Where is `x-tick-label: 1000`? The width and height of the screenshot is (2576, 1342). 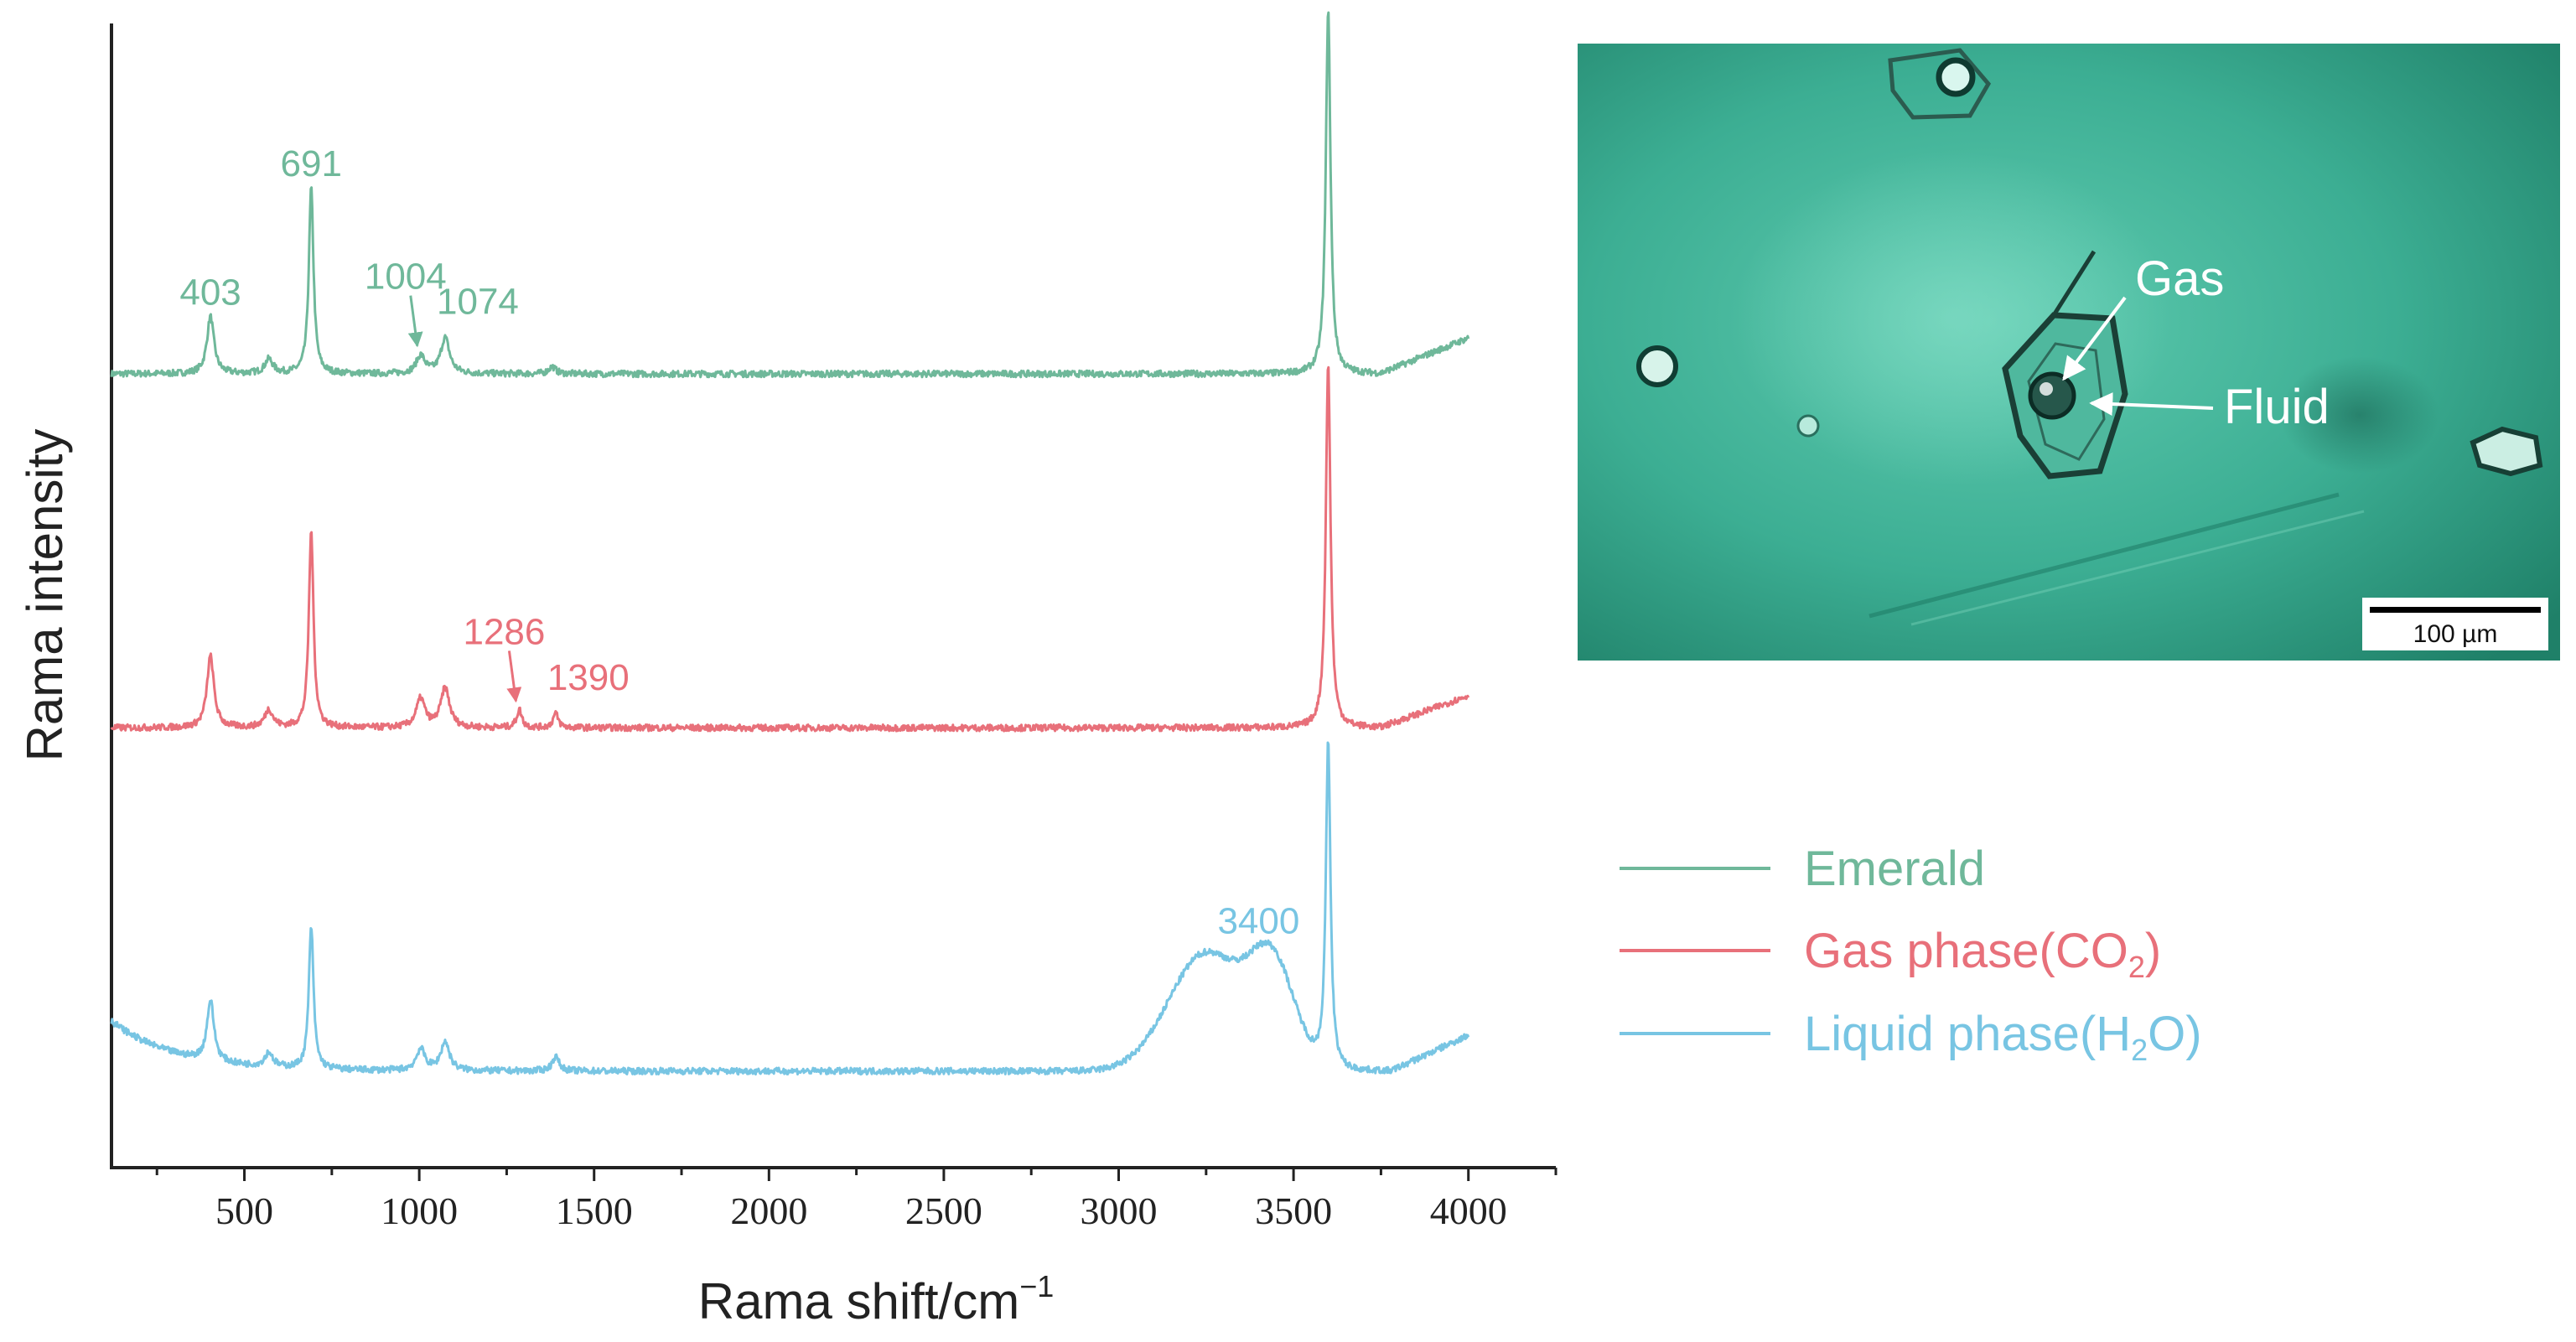 x-tick-label: 1000 is located at coordinates (419, 1210).